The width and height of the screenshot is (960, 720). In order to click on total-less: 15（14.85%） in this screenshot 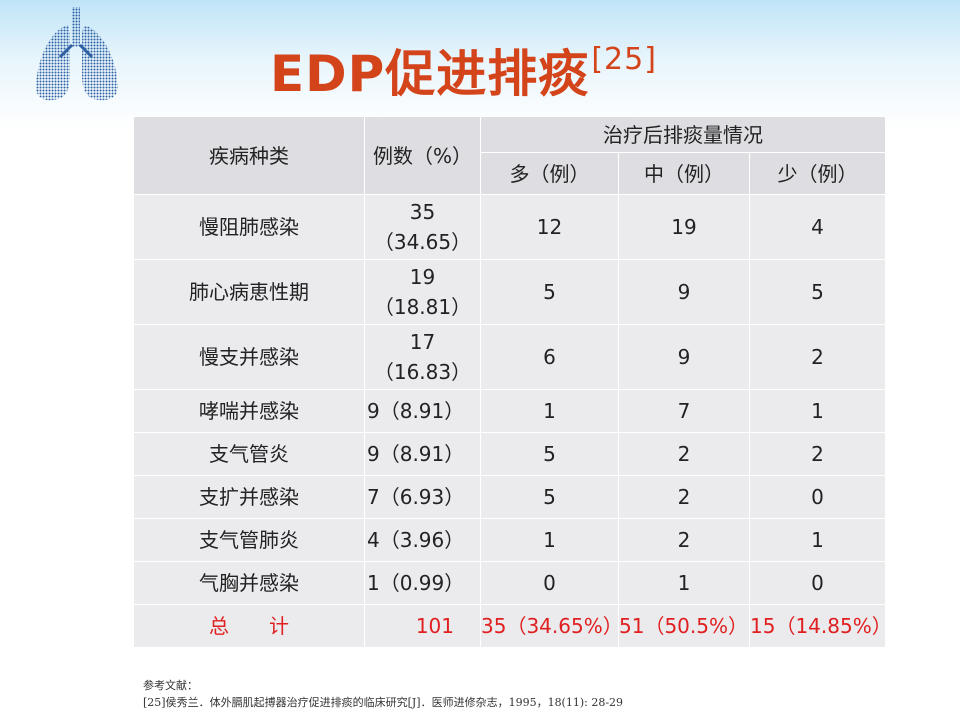, I will do `click(820, 626)`.